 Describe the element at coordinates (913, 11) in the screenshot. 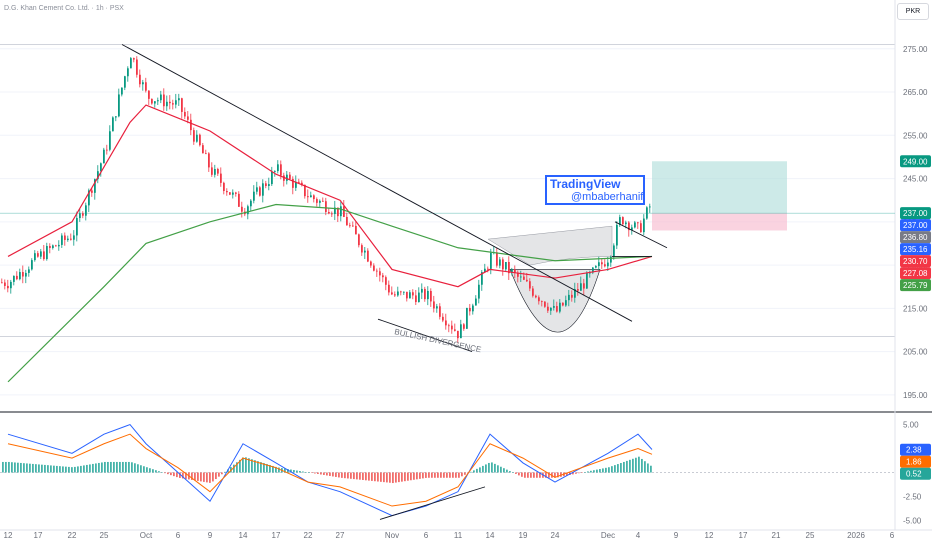

I see `currency-button: PKR` at that location.